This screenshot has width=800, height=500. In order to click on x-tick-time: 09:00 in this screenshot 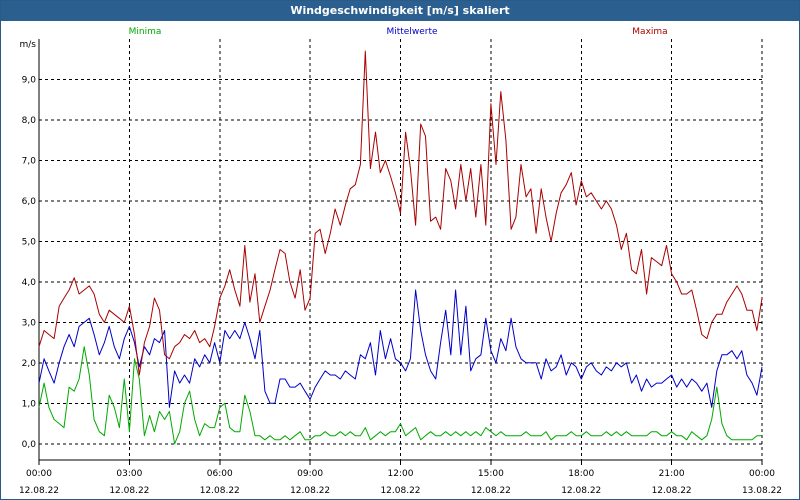, I will do `click(310, 474)`.